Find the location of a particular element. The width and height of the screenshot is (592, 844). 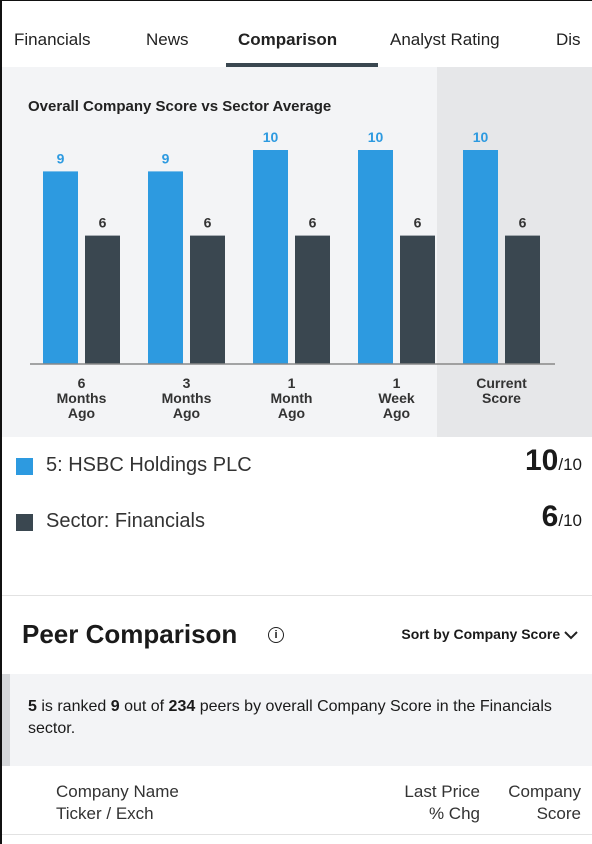

x-tick-label: 6 Months Ago is located at coordinates (82, 398).